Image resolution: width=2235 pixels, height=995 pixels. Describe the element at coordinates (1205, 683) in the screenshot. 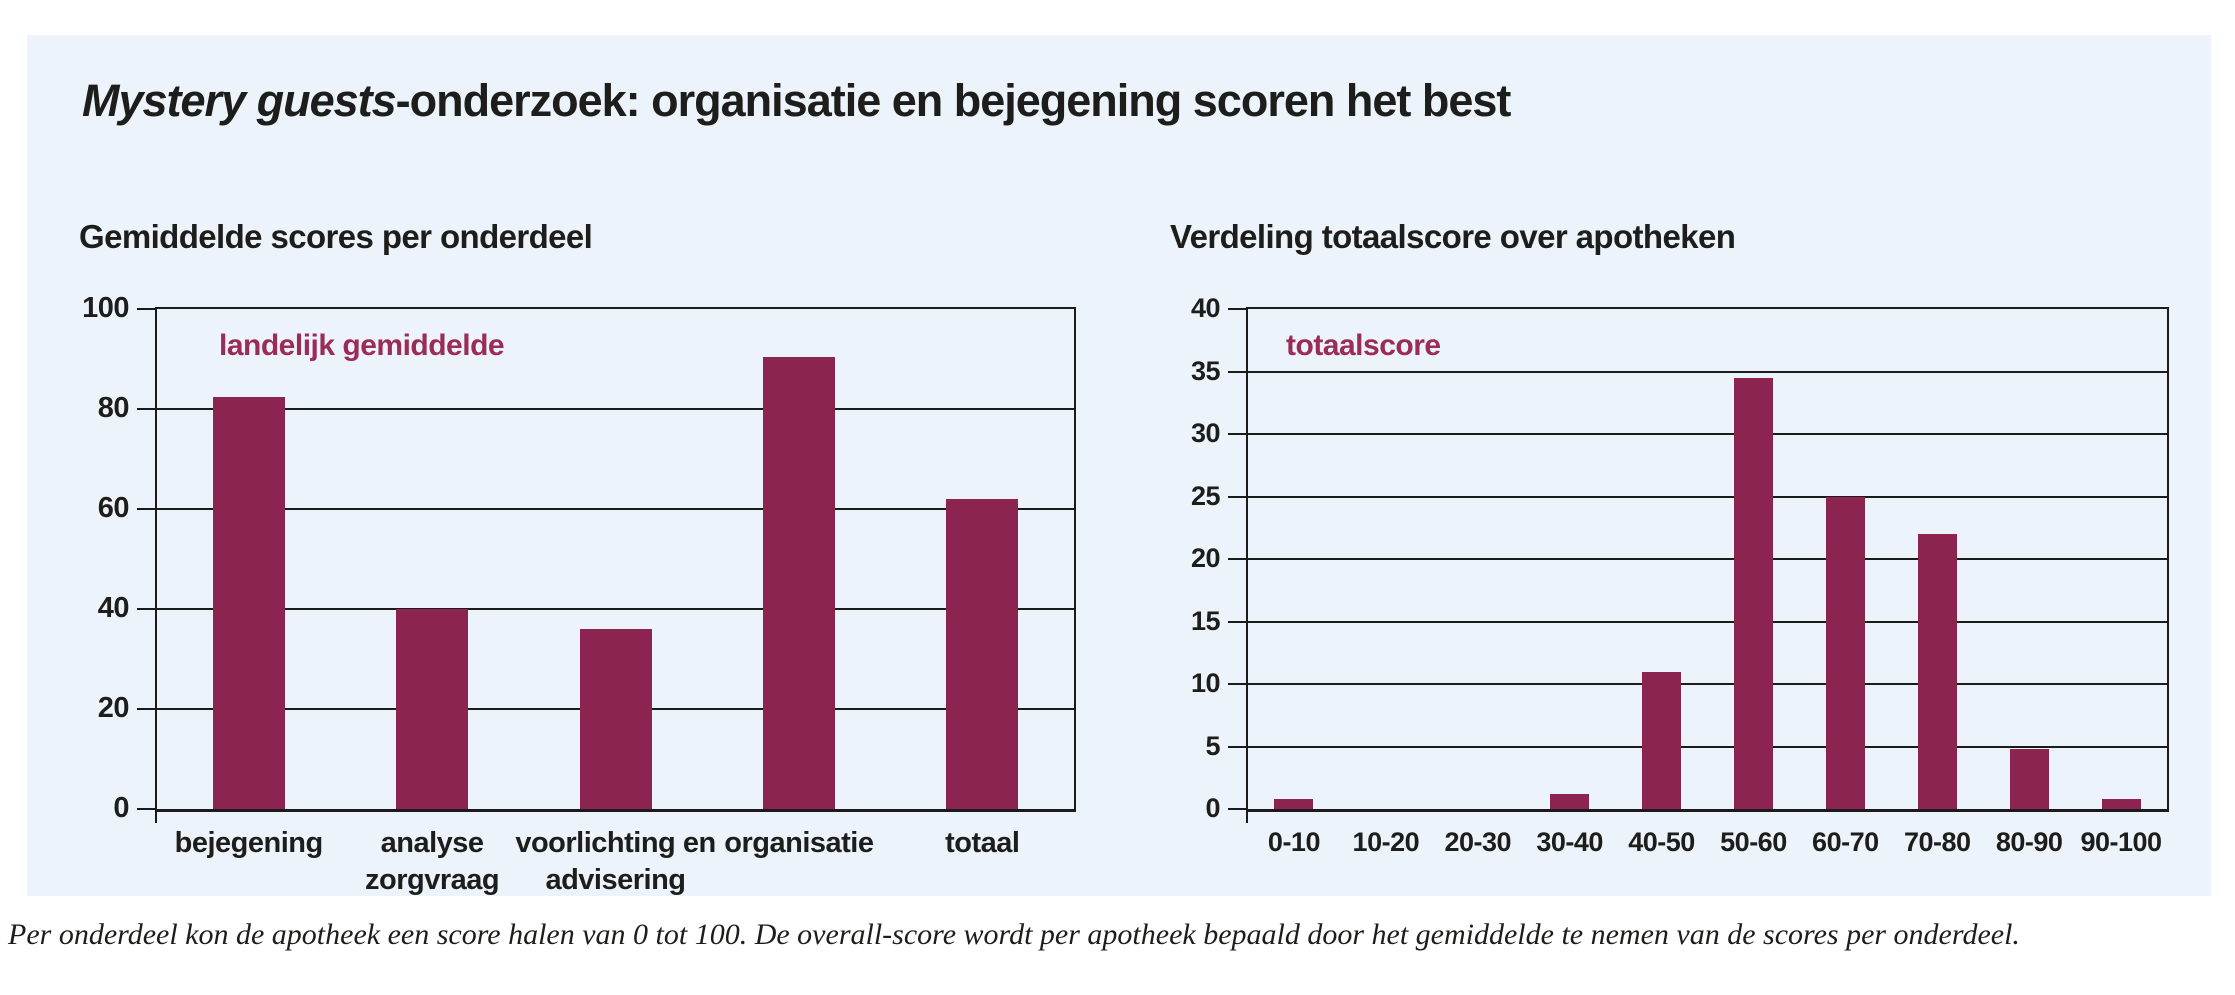

I see `y-tick-label-10: 10` at that location.